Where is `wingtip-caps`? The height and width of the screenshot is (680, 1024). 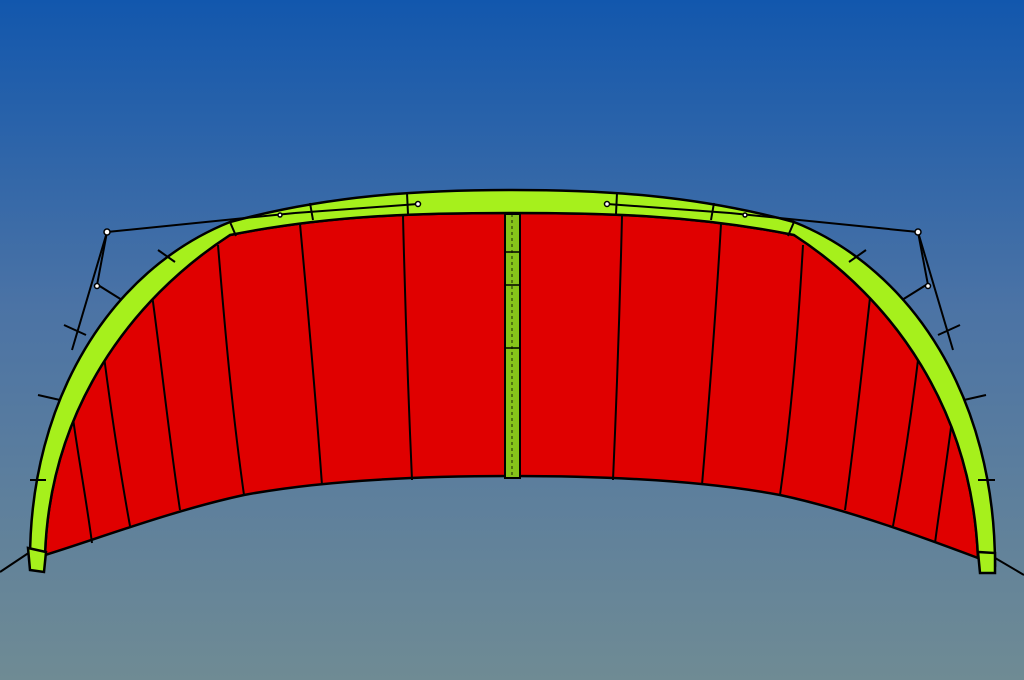 wingtip-caps is located at coordinates (511, 560).